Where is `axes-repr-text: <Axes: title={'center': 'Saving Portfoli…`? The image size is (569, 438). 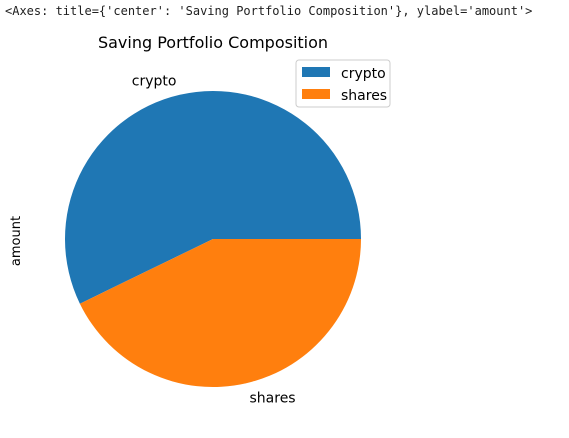 axes-repr-text: <Axes: title={'center': 'Saving Portfoli… is located at coordinates (269, 11).